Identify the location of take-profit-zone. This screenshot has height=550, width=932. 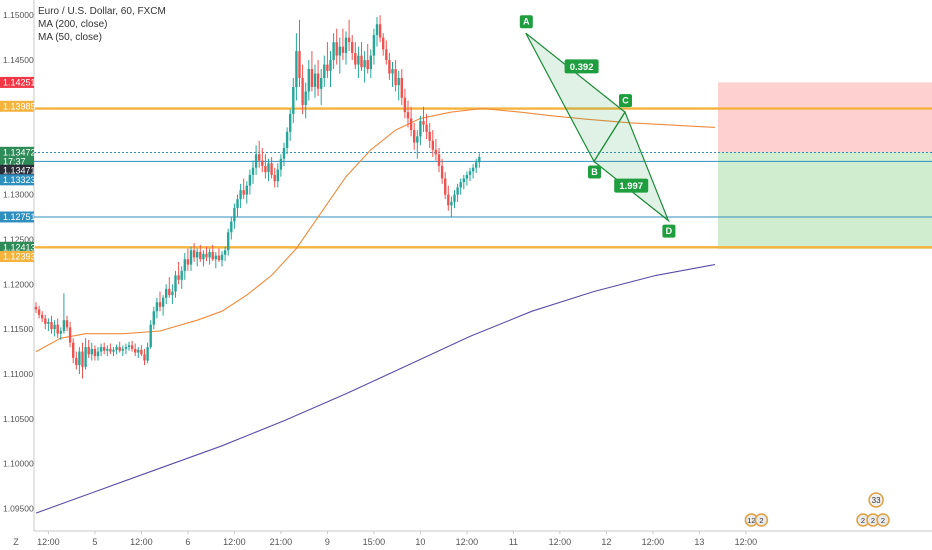
(825, 201).